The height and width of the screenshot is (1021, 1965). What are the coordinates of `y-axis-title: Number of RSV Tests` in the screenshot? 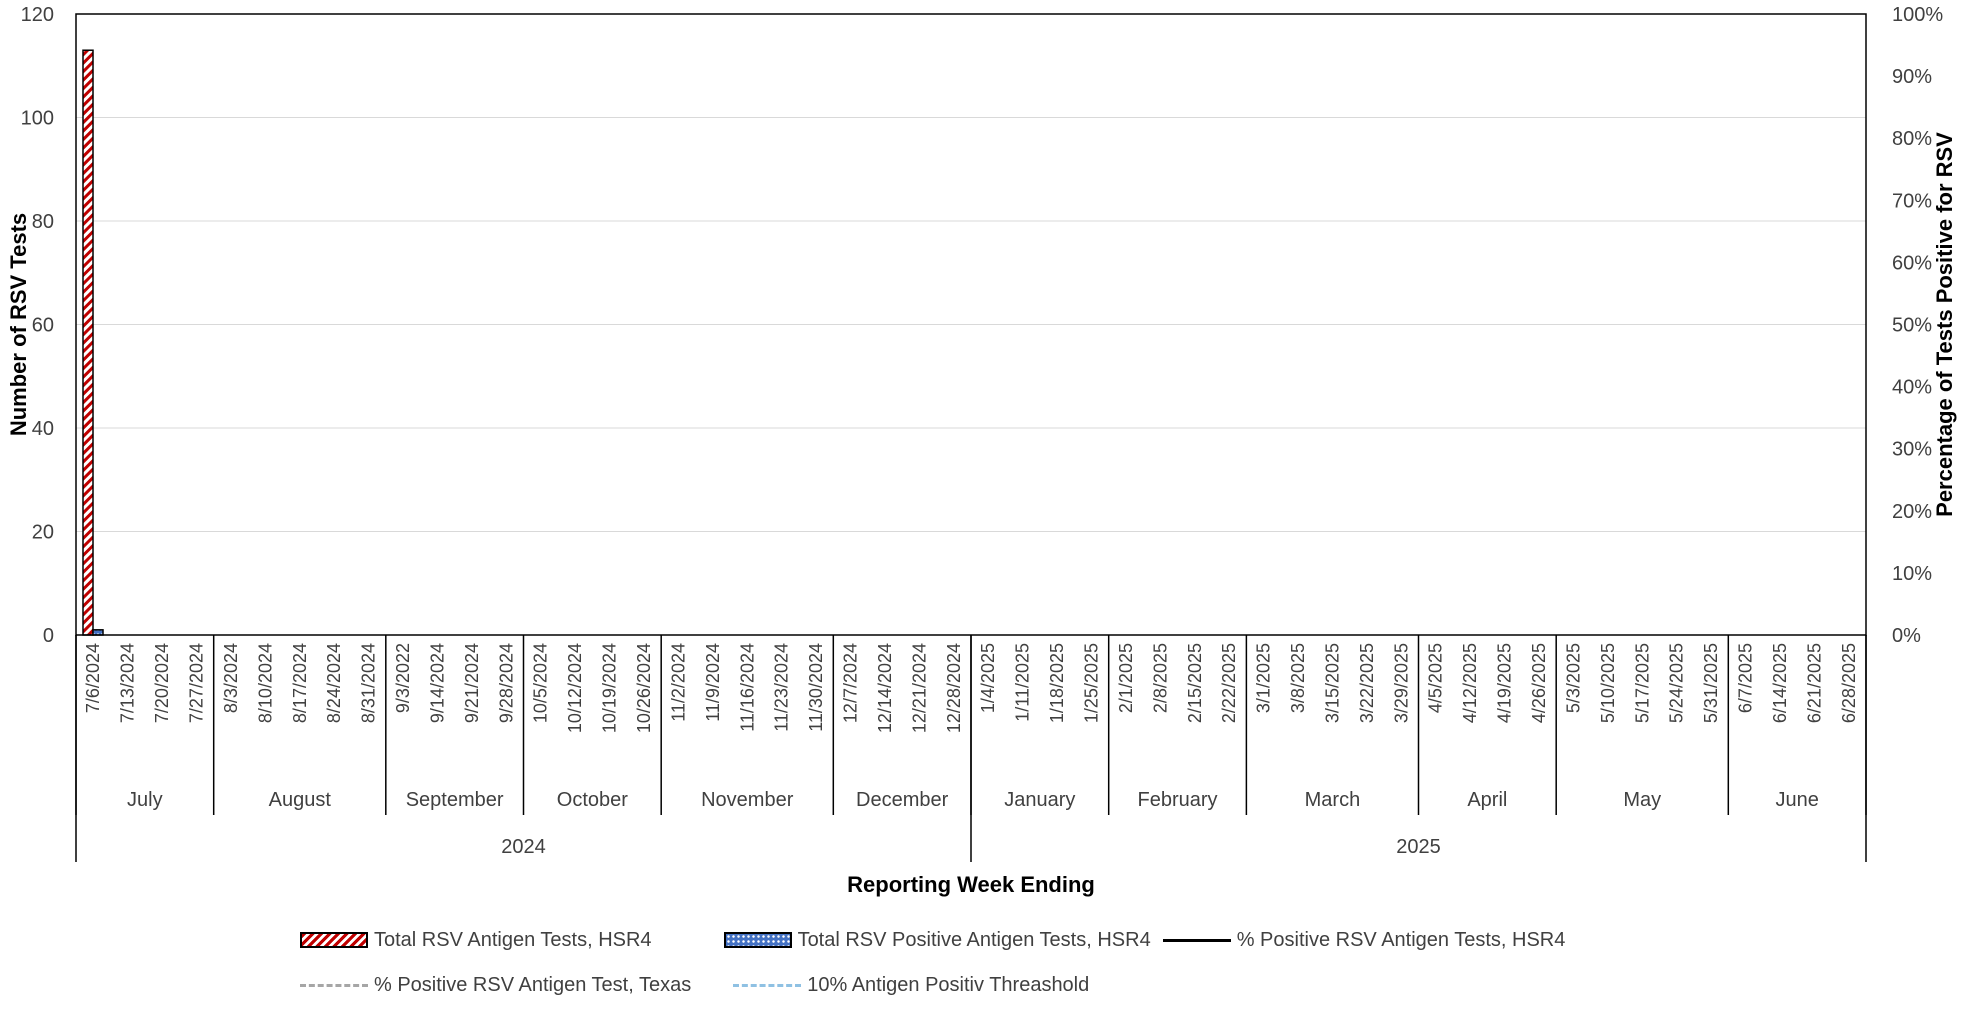 It's located at (18, 324).